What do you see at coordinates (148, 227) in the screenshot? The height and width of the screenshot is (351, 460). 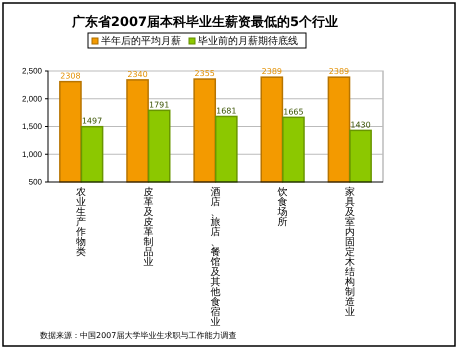 I see `x-tick-label: 皮革及皮革制品业` at bounding box center [148, 227].